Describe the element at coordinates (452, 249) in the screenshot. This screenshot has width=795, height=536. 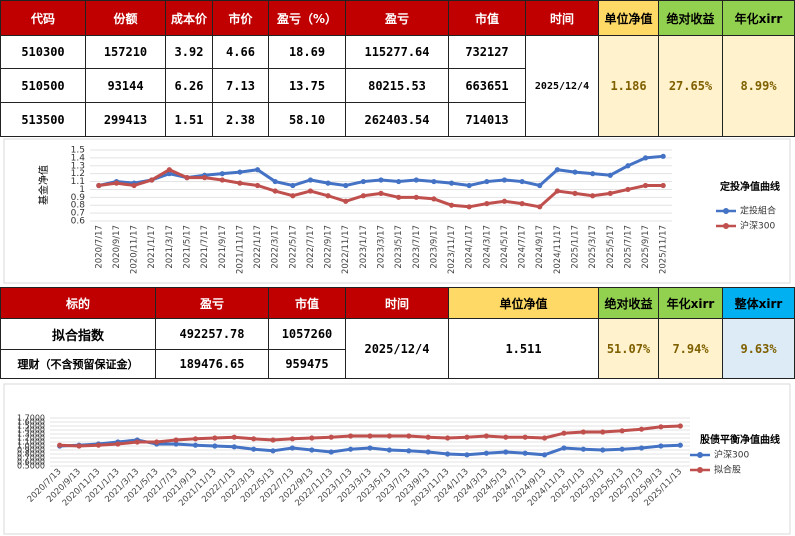
I see `x-tick-label: 2023/11/17` at that location.